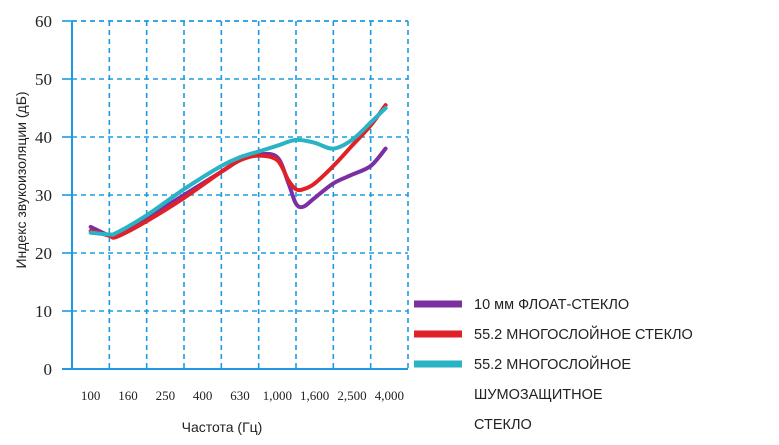 Image resolution: width=779 pixels, height=445 pixels. Describe the element at coordinates (583, 334) in the screenshot. I see `legend-label-2: 55.2 МНОГОСЛОЙНОЕ СТЕКЛО` at that location.